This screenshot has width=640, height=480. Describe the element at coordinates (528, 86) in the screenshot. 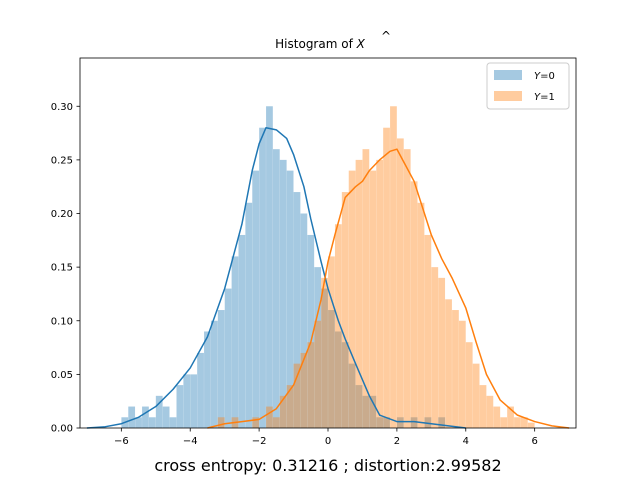

I see `legend-box` at that location.